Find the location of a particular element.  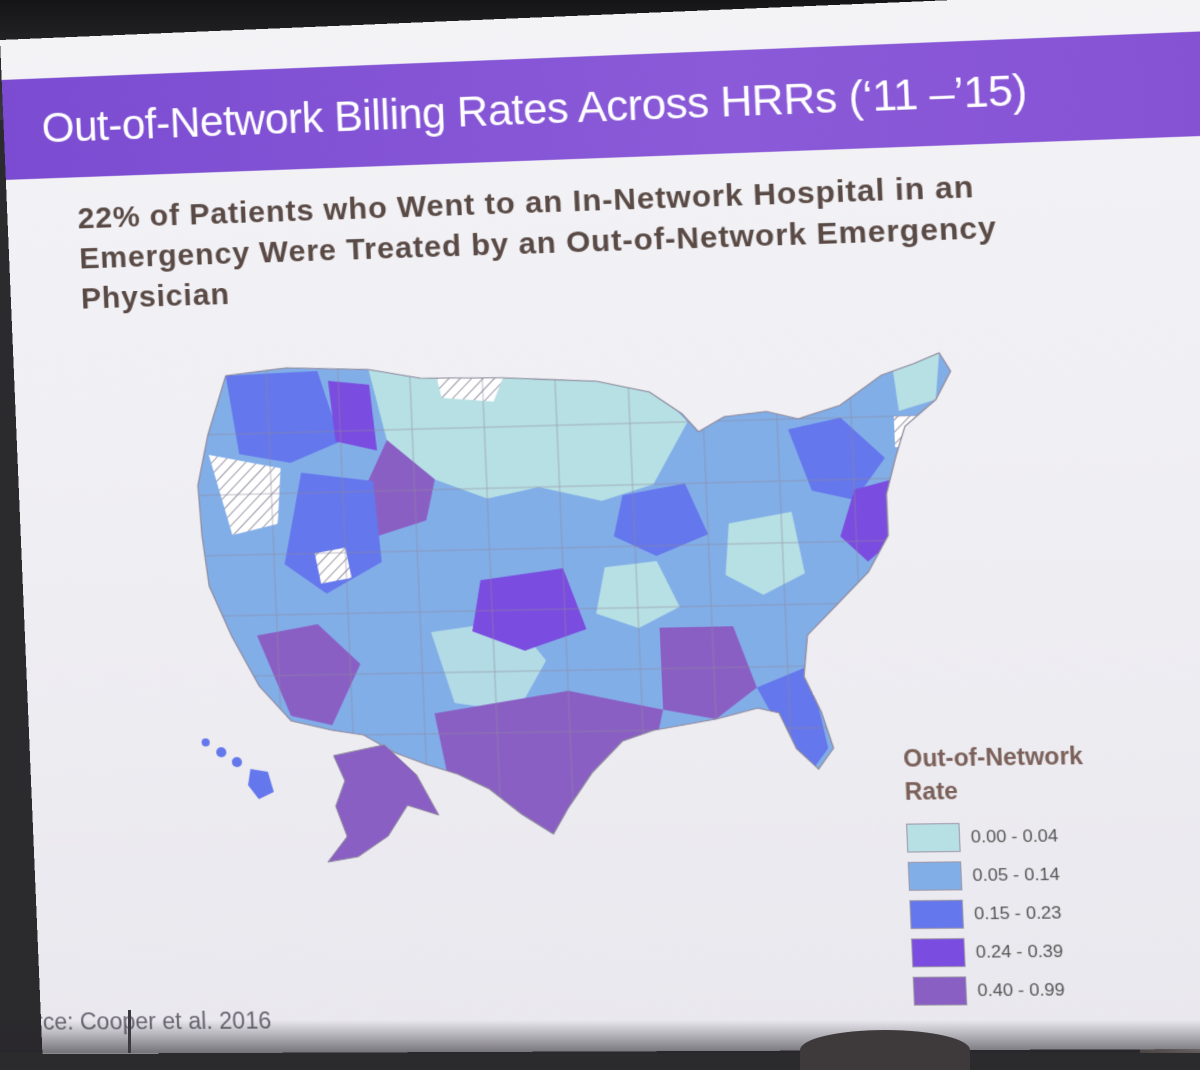

legend-item: 0.24 - 0.39 is located at coordinates (1019, 952).